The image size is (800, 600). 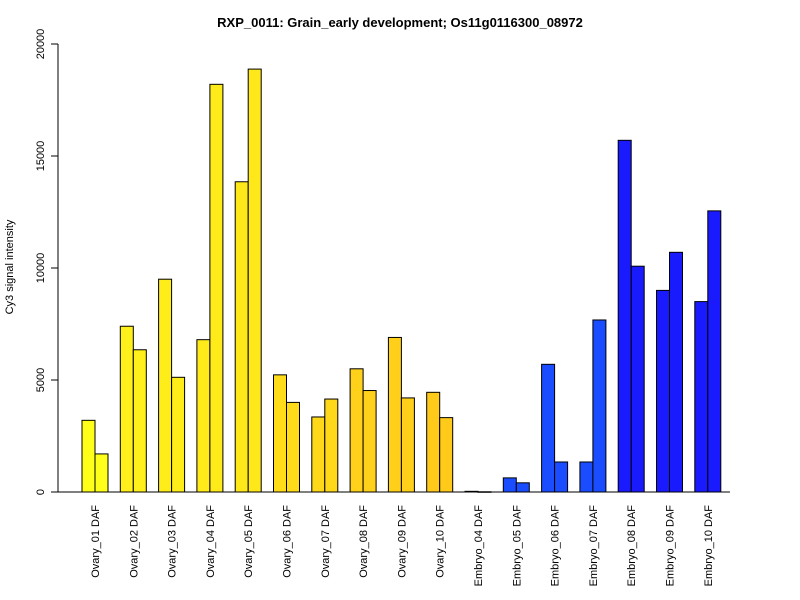 I want to click on x-tick-label: Ovary_10 DAF, so click(x=441, y=541).